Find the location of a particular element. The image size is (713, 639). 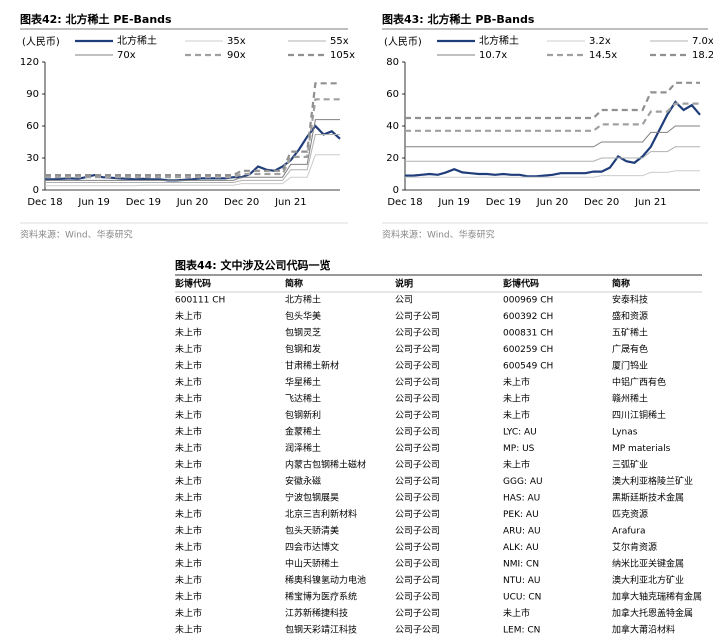

table-cell: 黑斯廷斯技术金属 is located at coordinates (648, 498).